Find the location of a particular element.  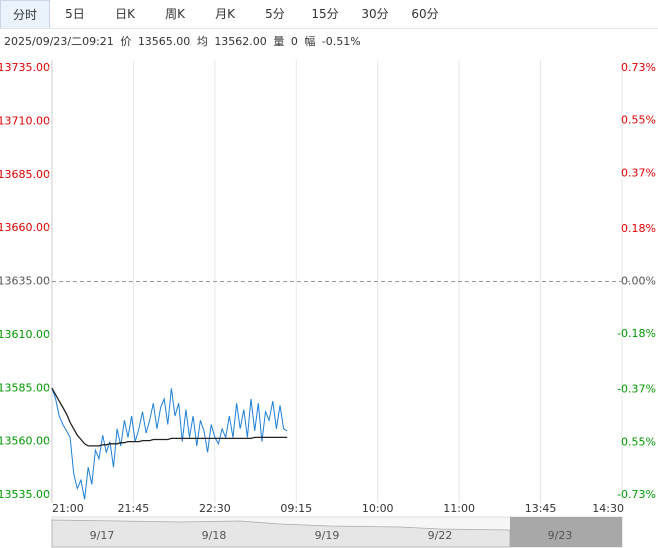

navigator-date: 9/23 is located at coordinates (560, 535).